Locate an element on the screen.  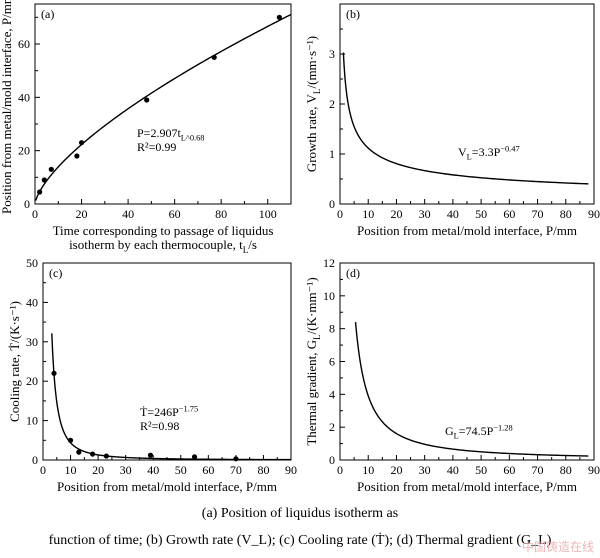
y-axis-label: Cooling rate, Ṫ/(K·s⁻¹) is located at coordinates (14, 361).